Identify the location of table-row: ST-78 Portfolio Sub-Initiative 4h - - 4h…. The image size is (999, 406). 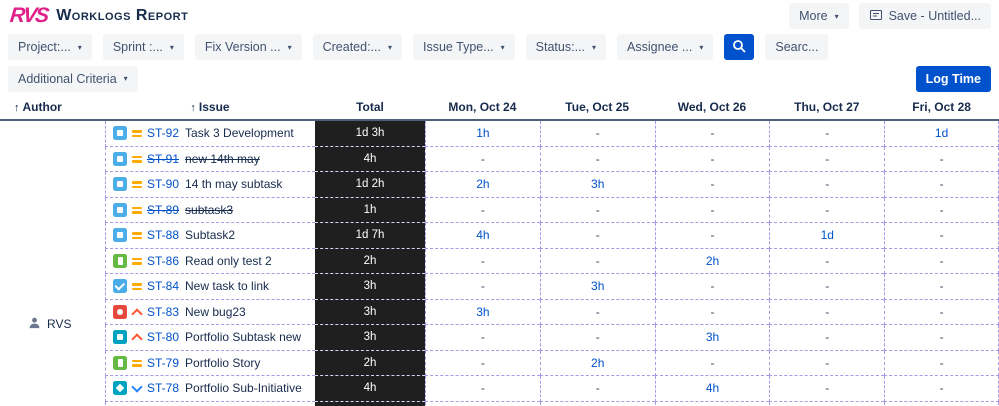
(499, 389).